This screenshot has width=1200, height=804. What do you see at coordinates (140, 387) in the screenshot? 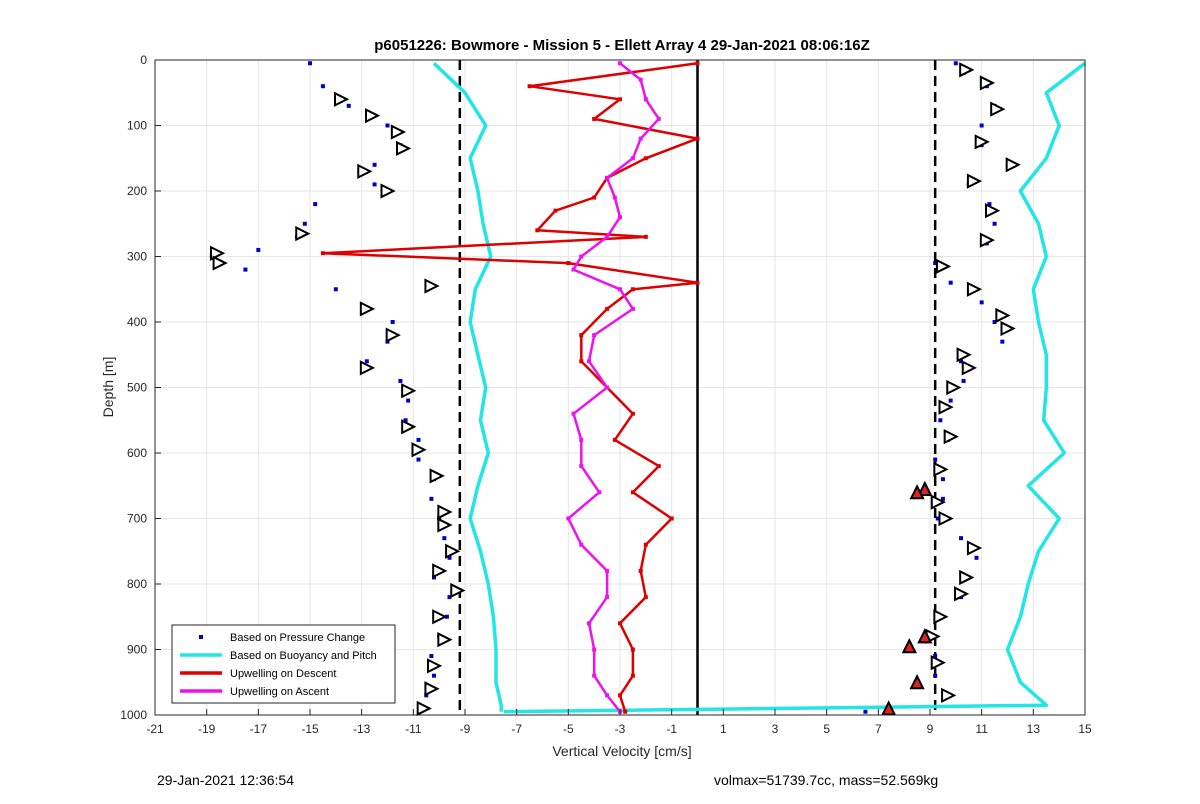
I see `y-axis-ticks: 0 100 200 300 400 500 600 700 800 900 1000` at bounding box center [140, 387].